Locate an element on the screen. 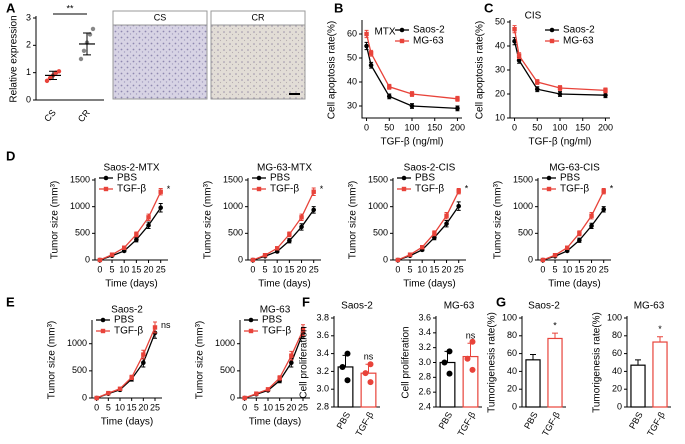  chart-title: MG-63 is located at coordinates (649, 306).